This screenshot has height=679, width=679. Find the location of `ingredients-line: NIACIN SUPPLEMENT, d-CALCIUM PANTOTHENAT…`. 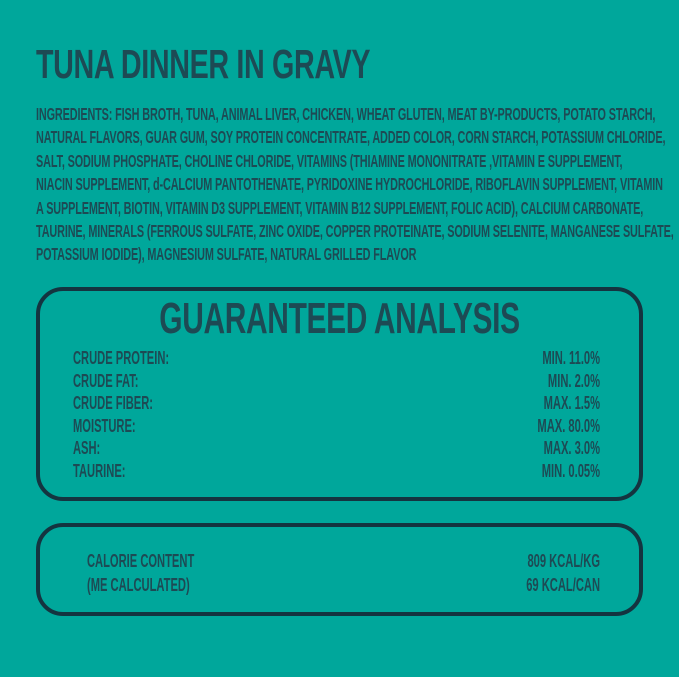

ingredients-line: NIACIN SUPPLEMENT, d-CALCIUM PANTOTHENAT… is located at coordinates (349, 184).